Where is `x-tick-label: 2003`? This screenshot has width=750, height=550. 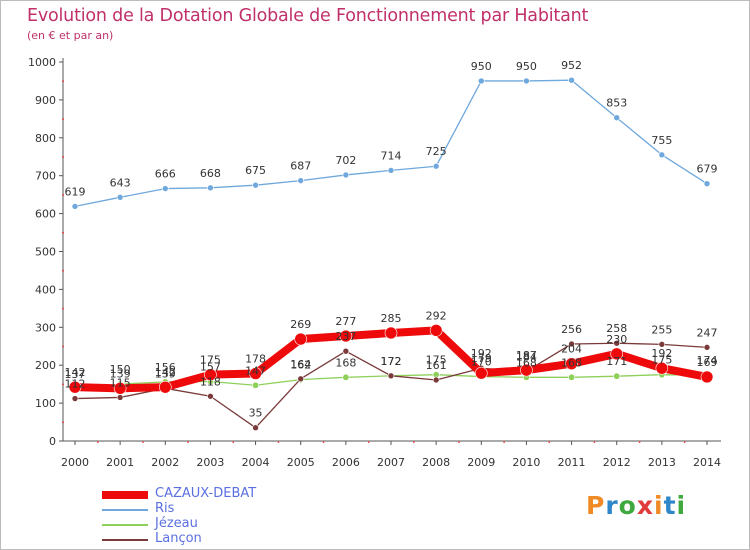
x-tick-label: 2003 is located at coordinates (210, 462).